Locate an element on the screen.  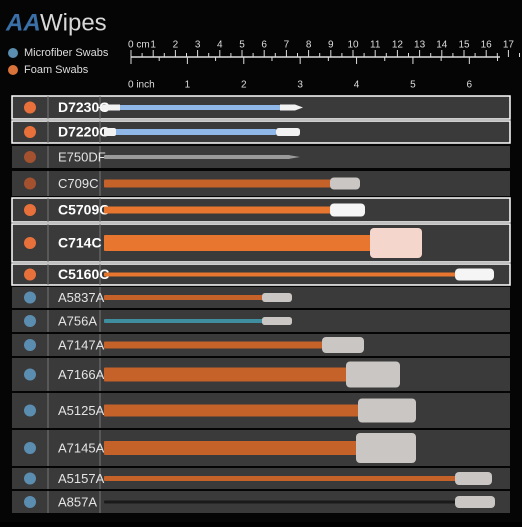
row-label: C5160C is located at coordinates (83, 274).